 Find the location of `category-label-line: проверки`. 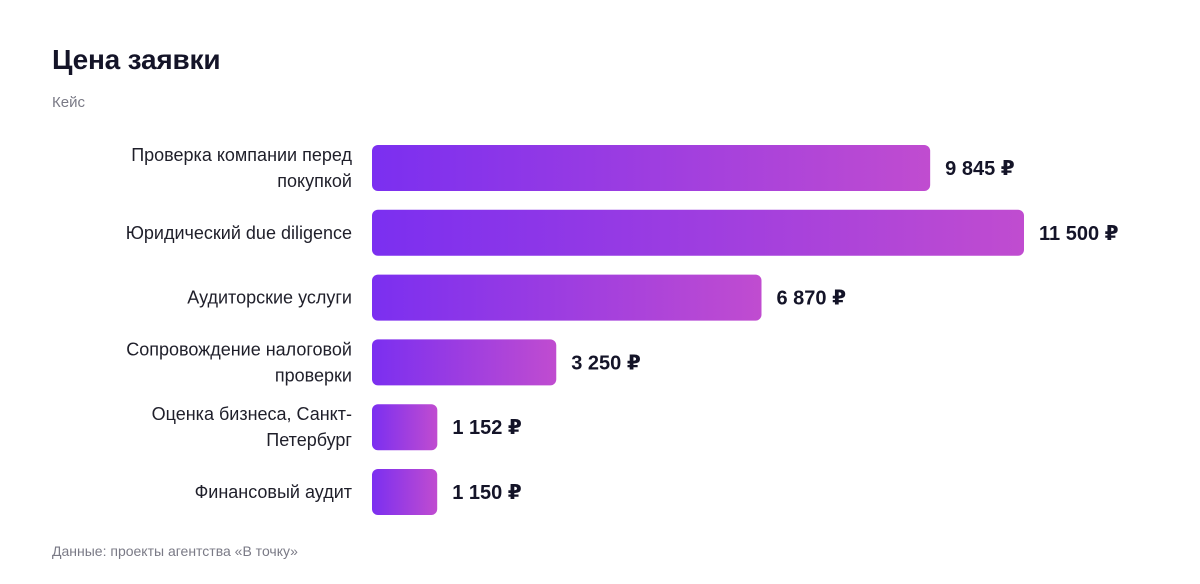

category-label-line: проверки is located at coordinates (313, 375).